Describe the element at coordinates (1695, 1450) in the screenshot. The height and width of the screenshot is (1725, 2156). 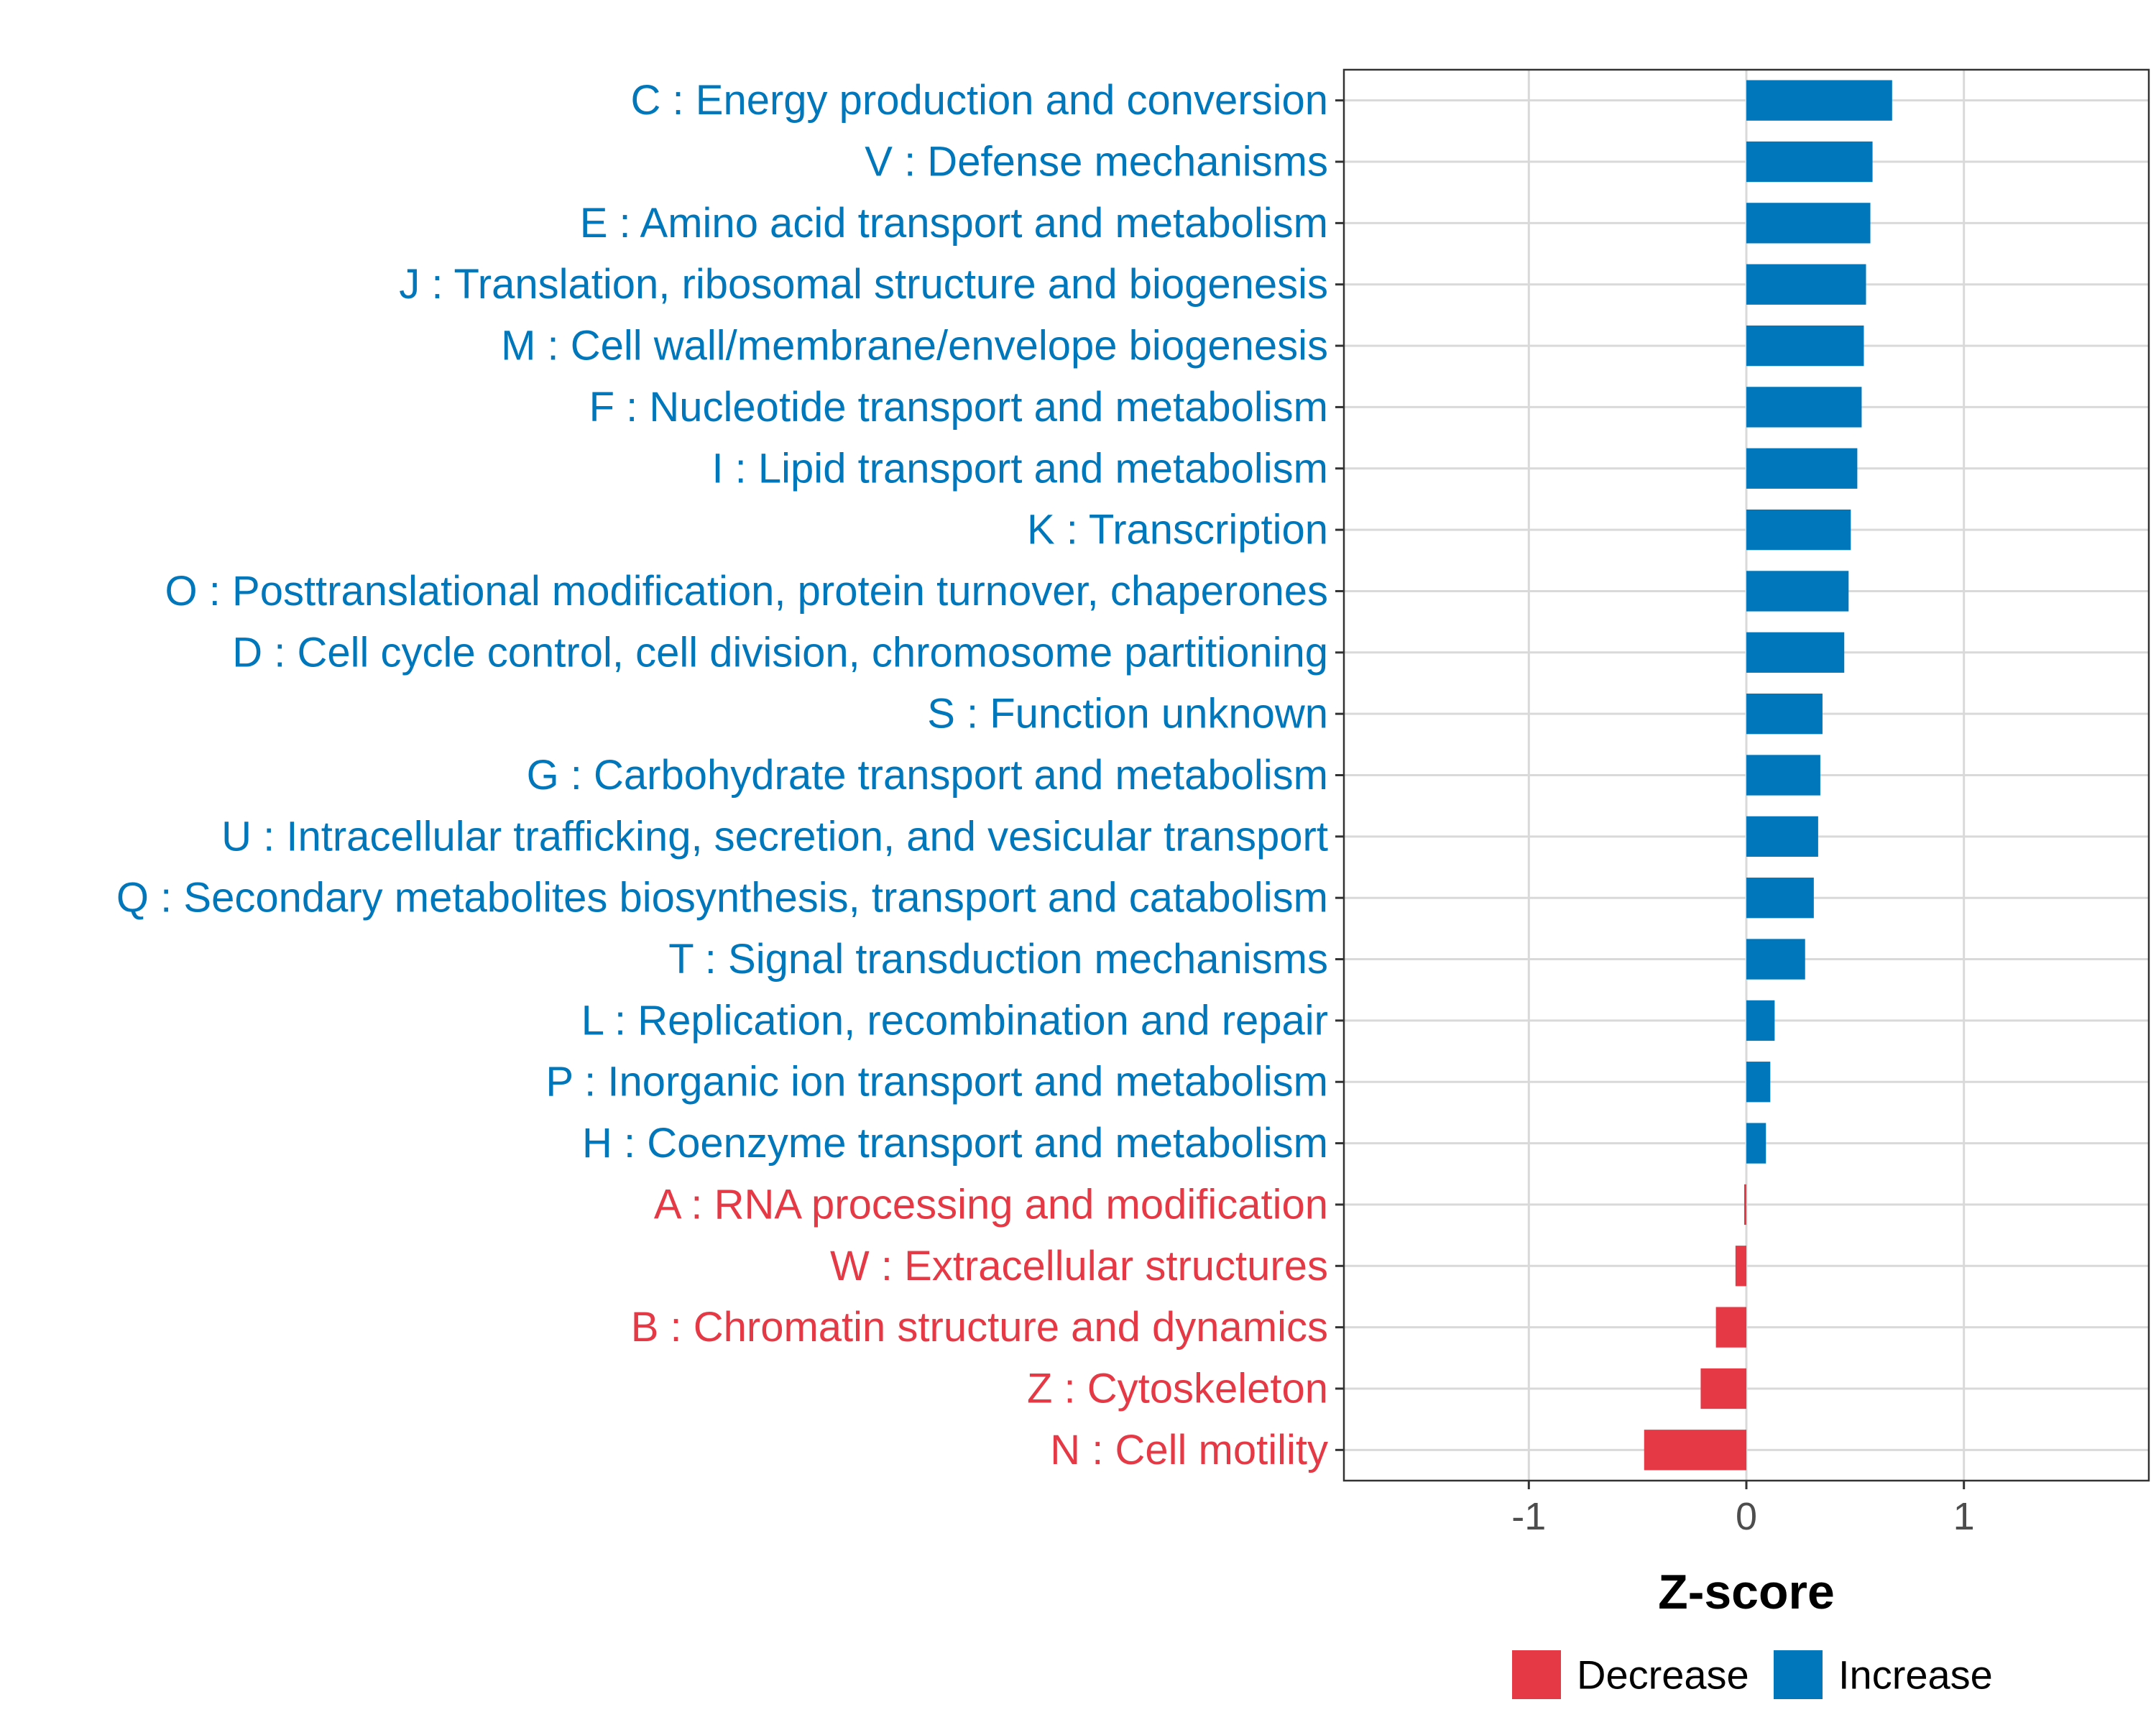
I see `bar-n` at that location.